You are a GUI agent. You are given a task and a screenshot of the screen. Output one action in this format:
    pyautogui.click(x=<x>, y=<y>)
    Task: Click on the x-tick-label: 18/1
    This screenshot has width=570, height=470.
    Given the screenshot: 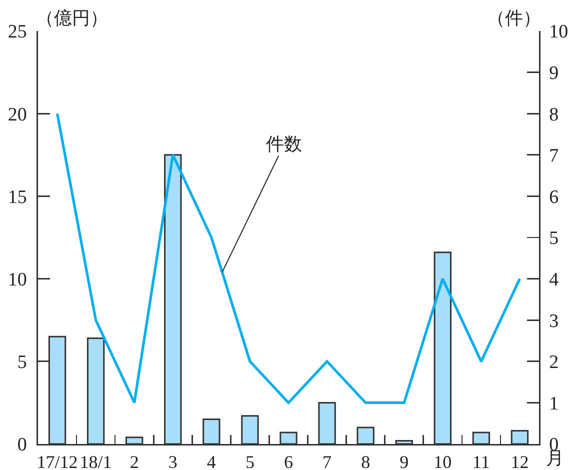 What is the action you would take?
    pyautogui.click(x=96, y=461)
    